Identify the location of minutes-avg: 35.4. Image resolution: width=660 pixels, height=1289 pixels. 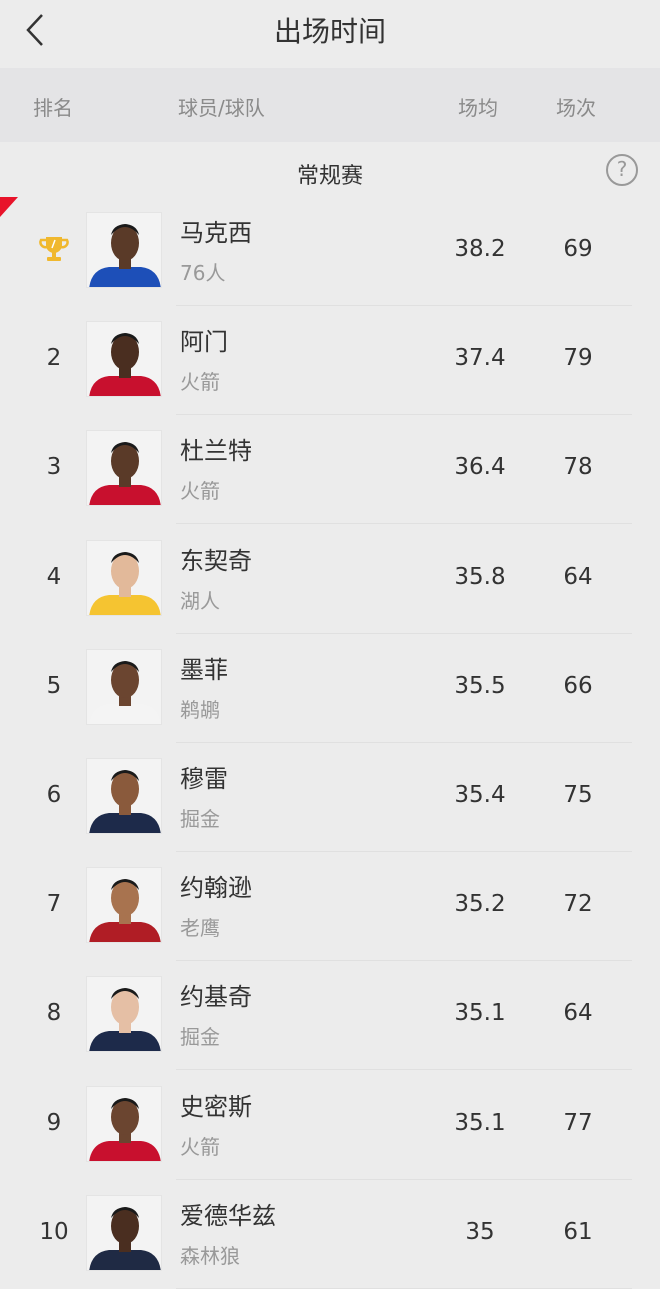
(480, 795).